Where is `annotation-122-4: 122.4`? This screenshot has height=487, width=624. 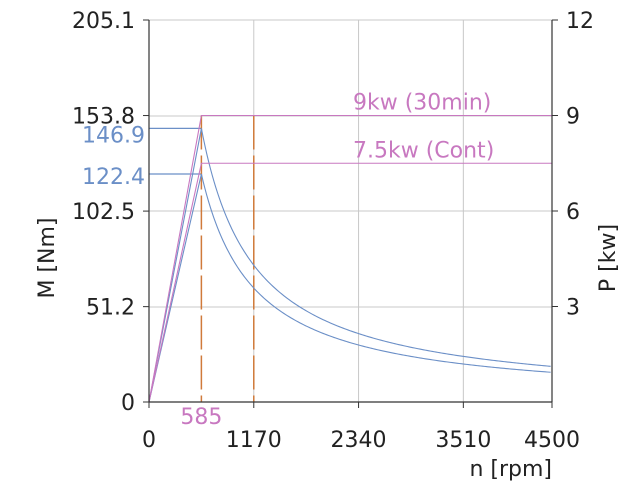 annotation-122-4: 122.4 is located at coordinates (113, 177).